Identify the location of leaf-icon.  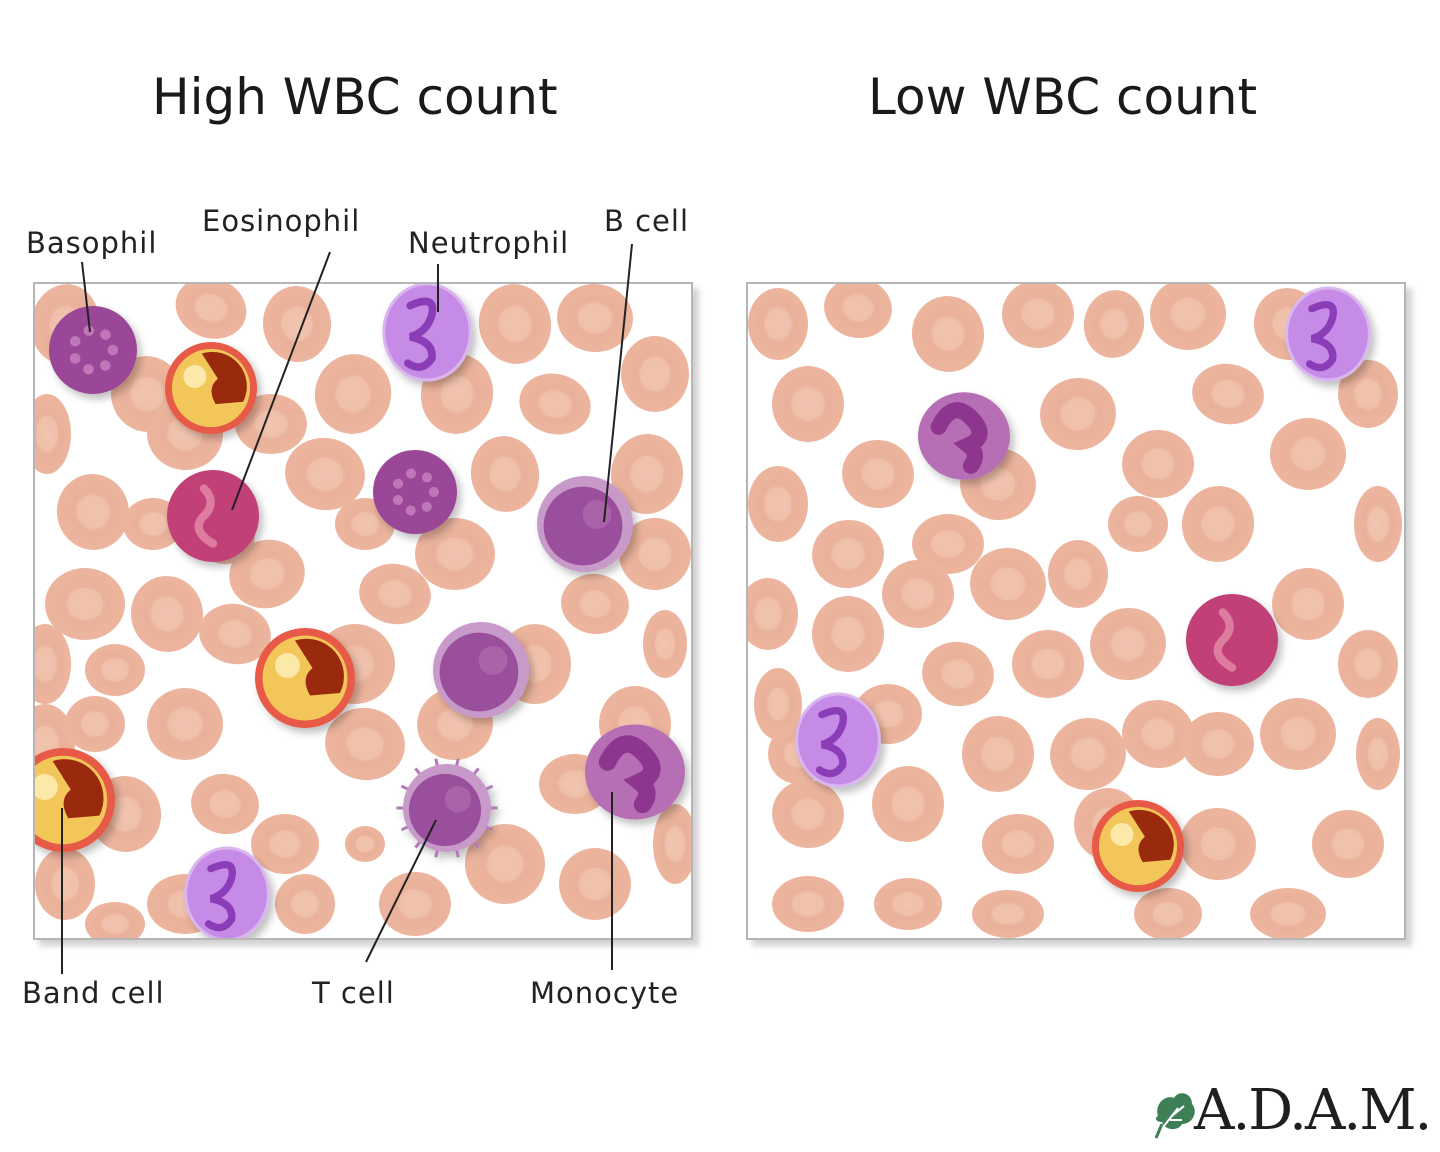
(1174, 1116).